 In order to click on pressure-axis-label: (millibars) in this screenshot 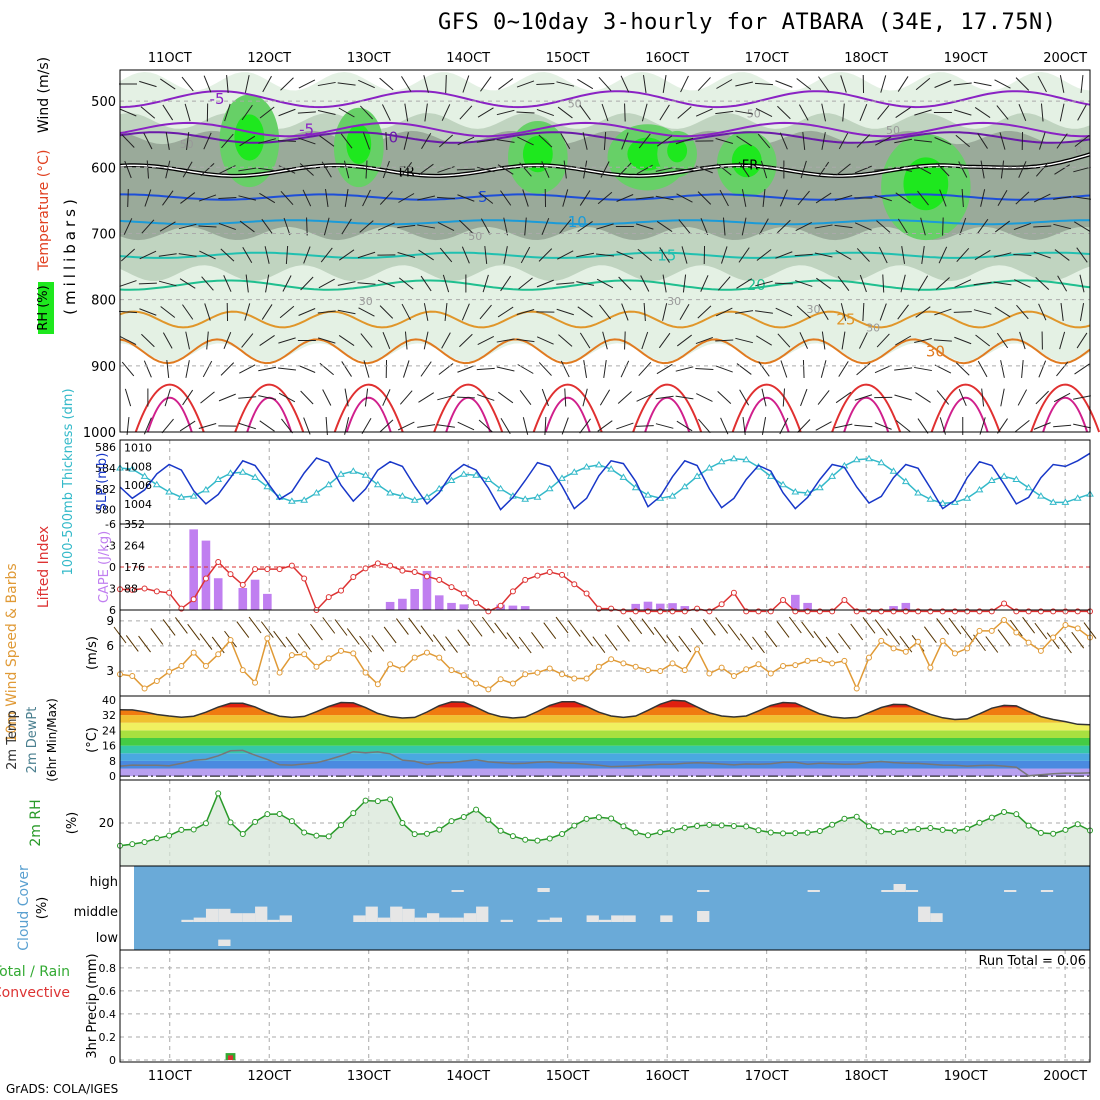, I will do `click(70, 255)`.